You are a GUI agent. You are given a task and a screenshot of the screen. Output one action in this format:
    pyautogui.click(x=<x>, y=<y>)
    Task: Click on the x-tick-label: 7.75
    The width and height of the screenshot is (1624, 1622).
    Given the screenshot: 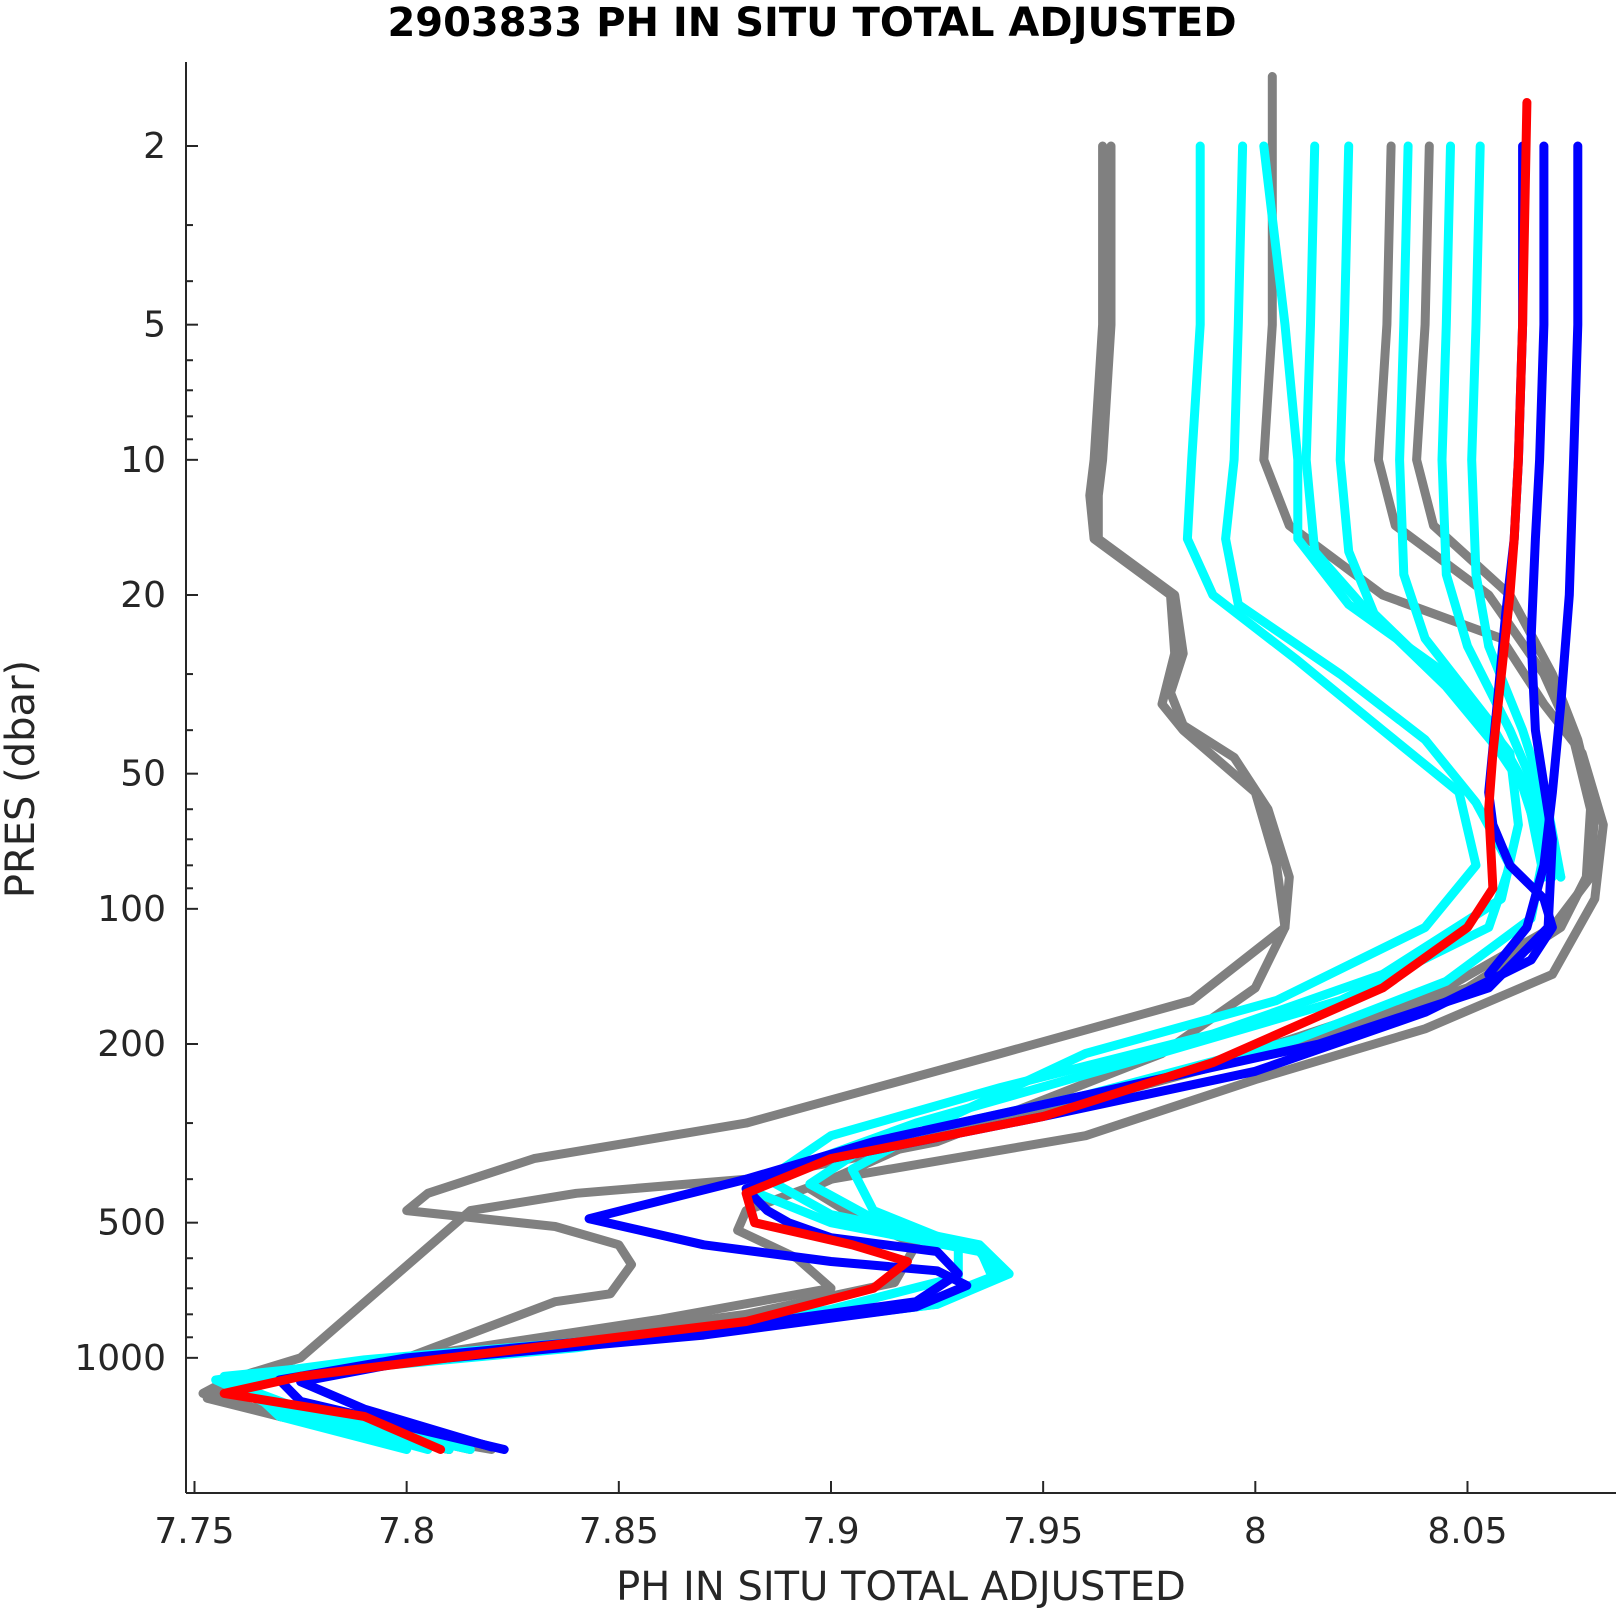 What is the action you would take?
    pyautogui.click(x=194, y=1531)
    